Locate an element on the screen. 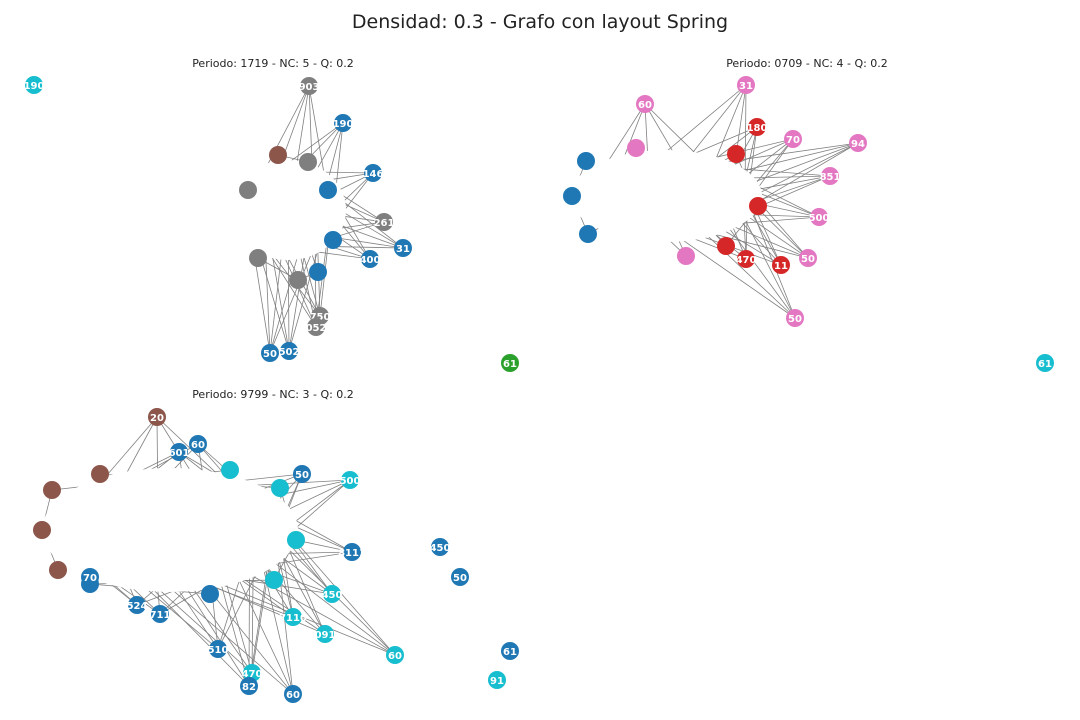 The image size is (1080, 720). node-label: 903 is located at coordinates (309, 87).